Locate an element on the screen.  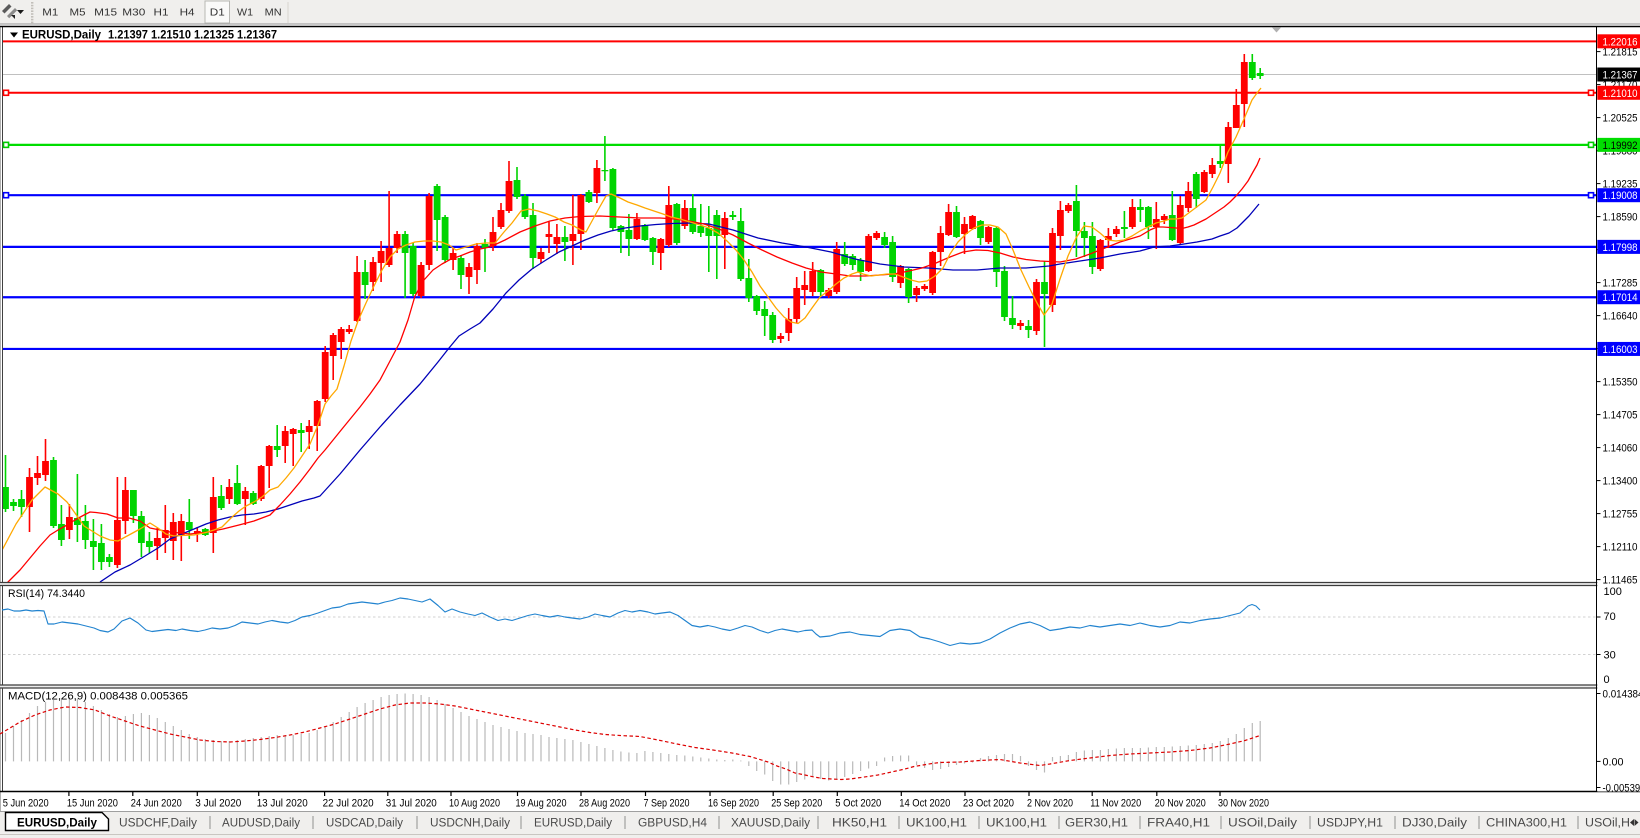
svg-text: RSI(14) 74.3440 is located at coordinates (46, 594).